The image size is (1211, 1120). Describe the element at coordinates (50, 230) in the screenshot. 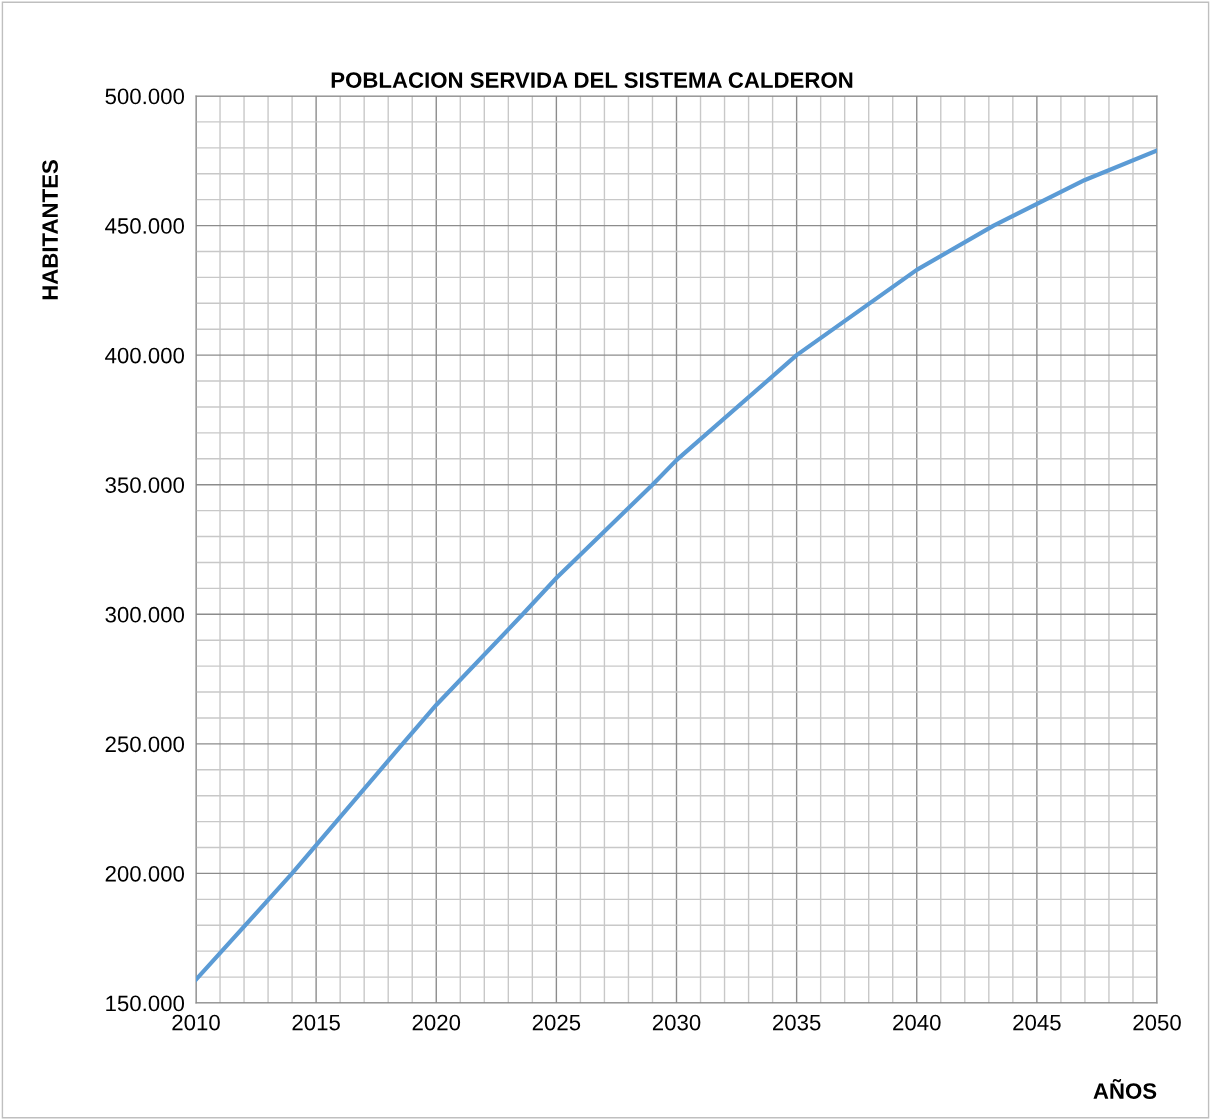

I see `y-axis-title: HABITANTES` at that location.